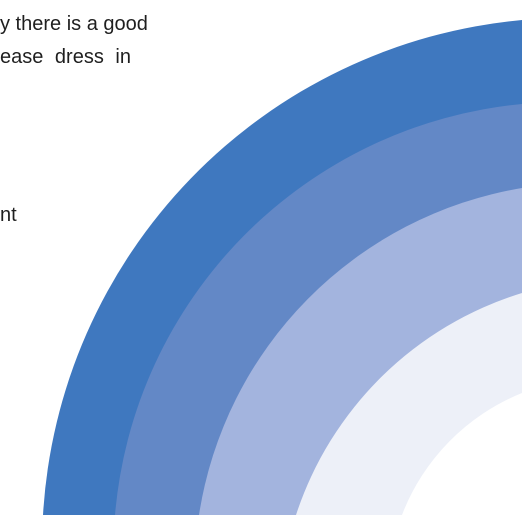 This screenshot has width=522, height=515. What do you see at coordinates (74, 24) in the screenshot?
I see `body-text-line-1: y there is a good` at bounding box center [74, 24].